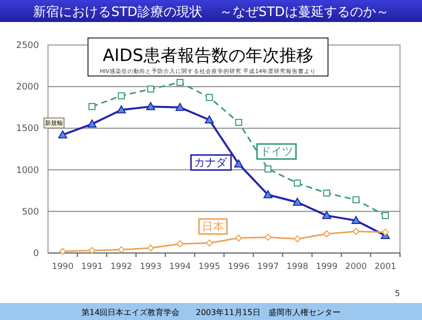 The image size is (422, 320). Describe the element at coordinates (356, 267) in the screenshot. I see `x-tick-label: 2000` at that location.